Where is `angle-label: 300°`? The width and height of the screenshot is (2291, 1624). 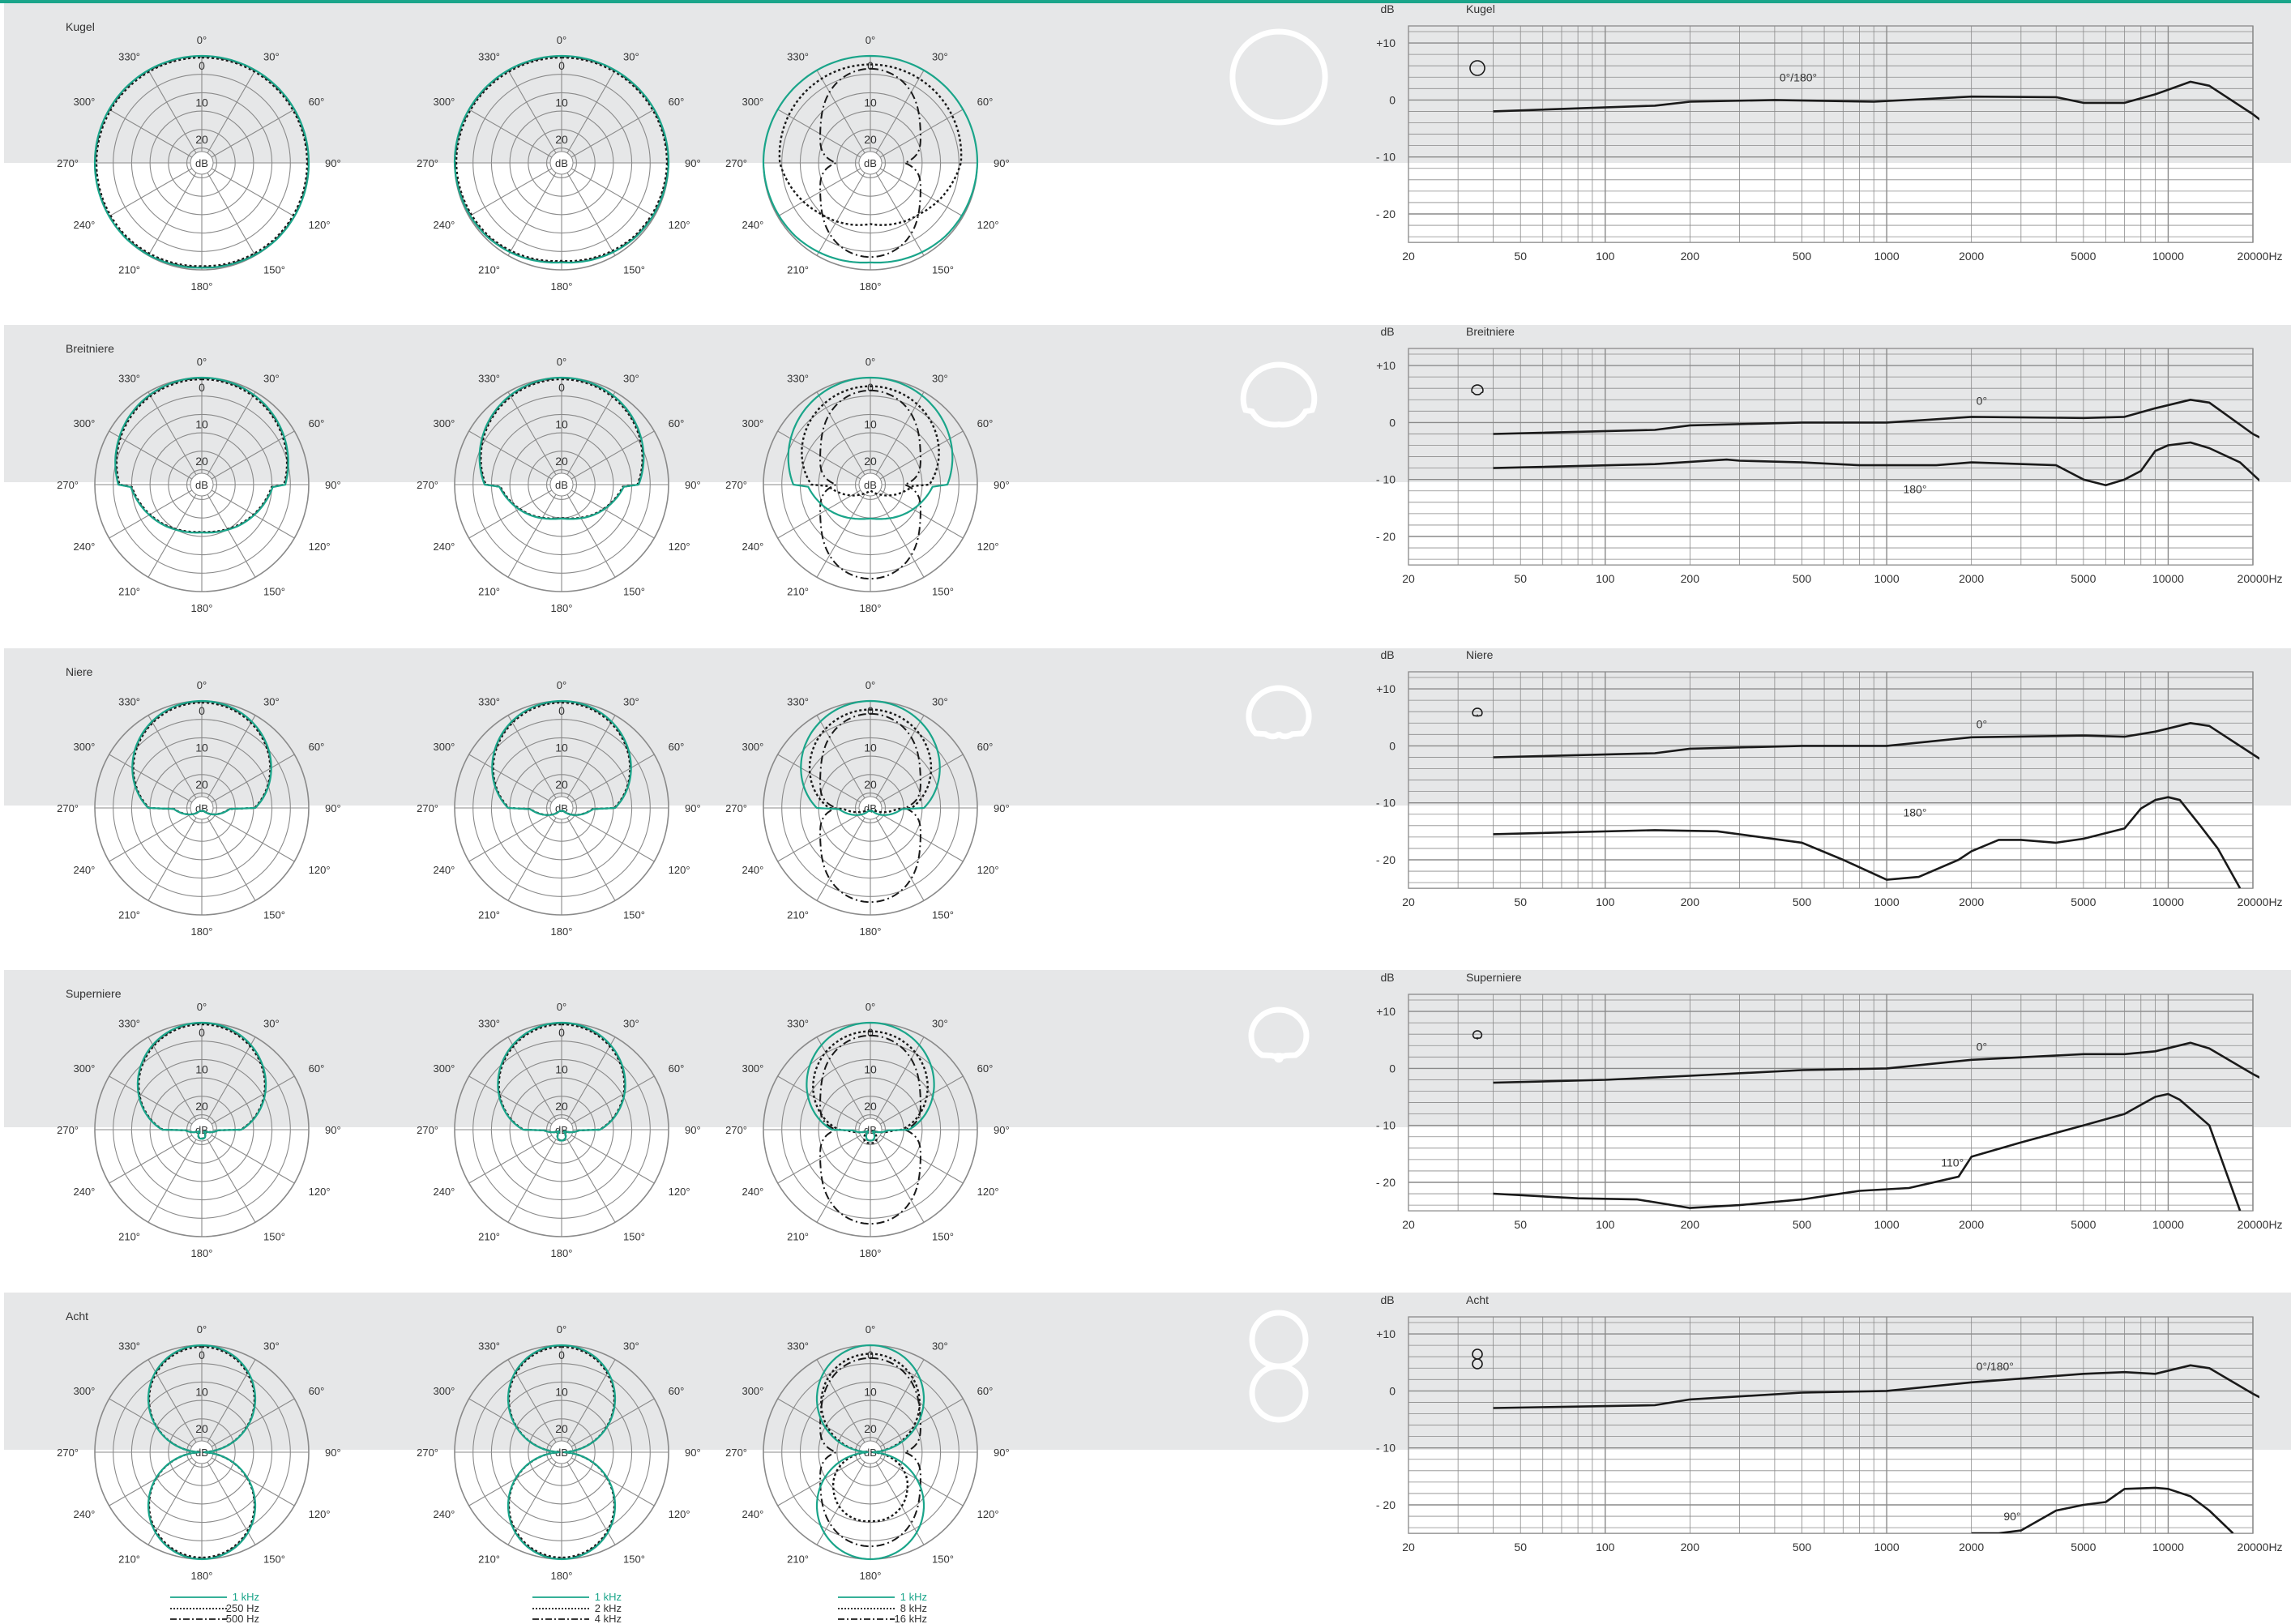 angle-label: 300° is located at coordinates (84, 424).